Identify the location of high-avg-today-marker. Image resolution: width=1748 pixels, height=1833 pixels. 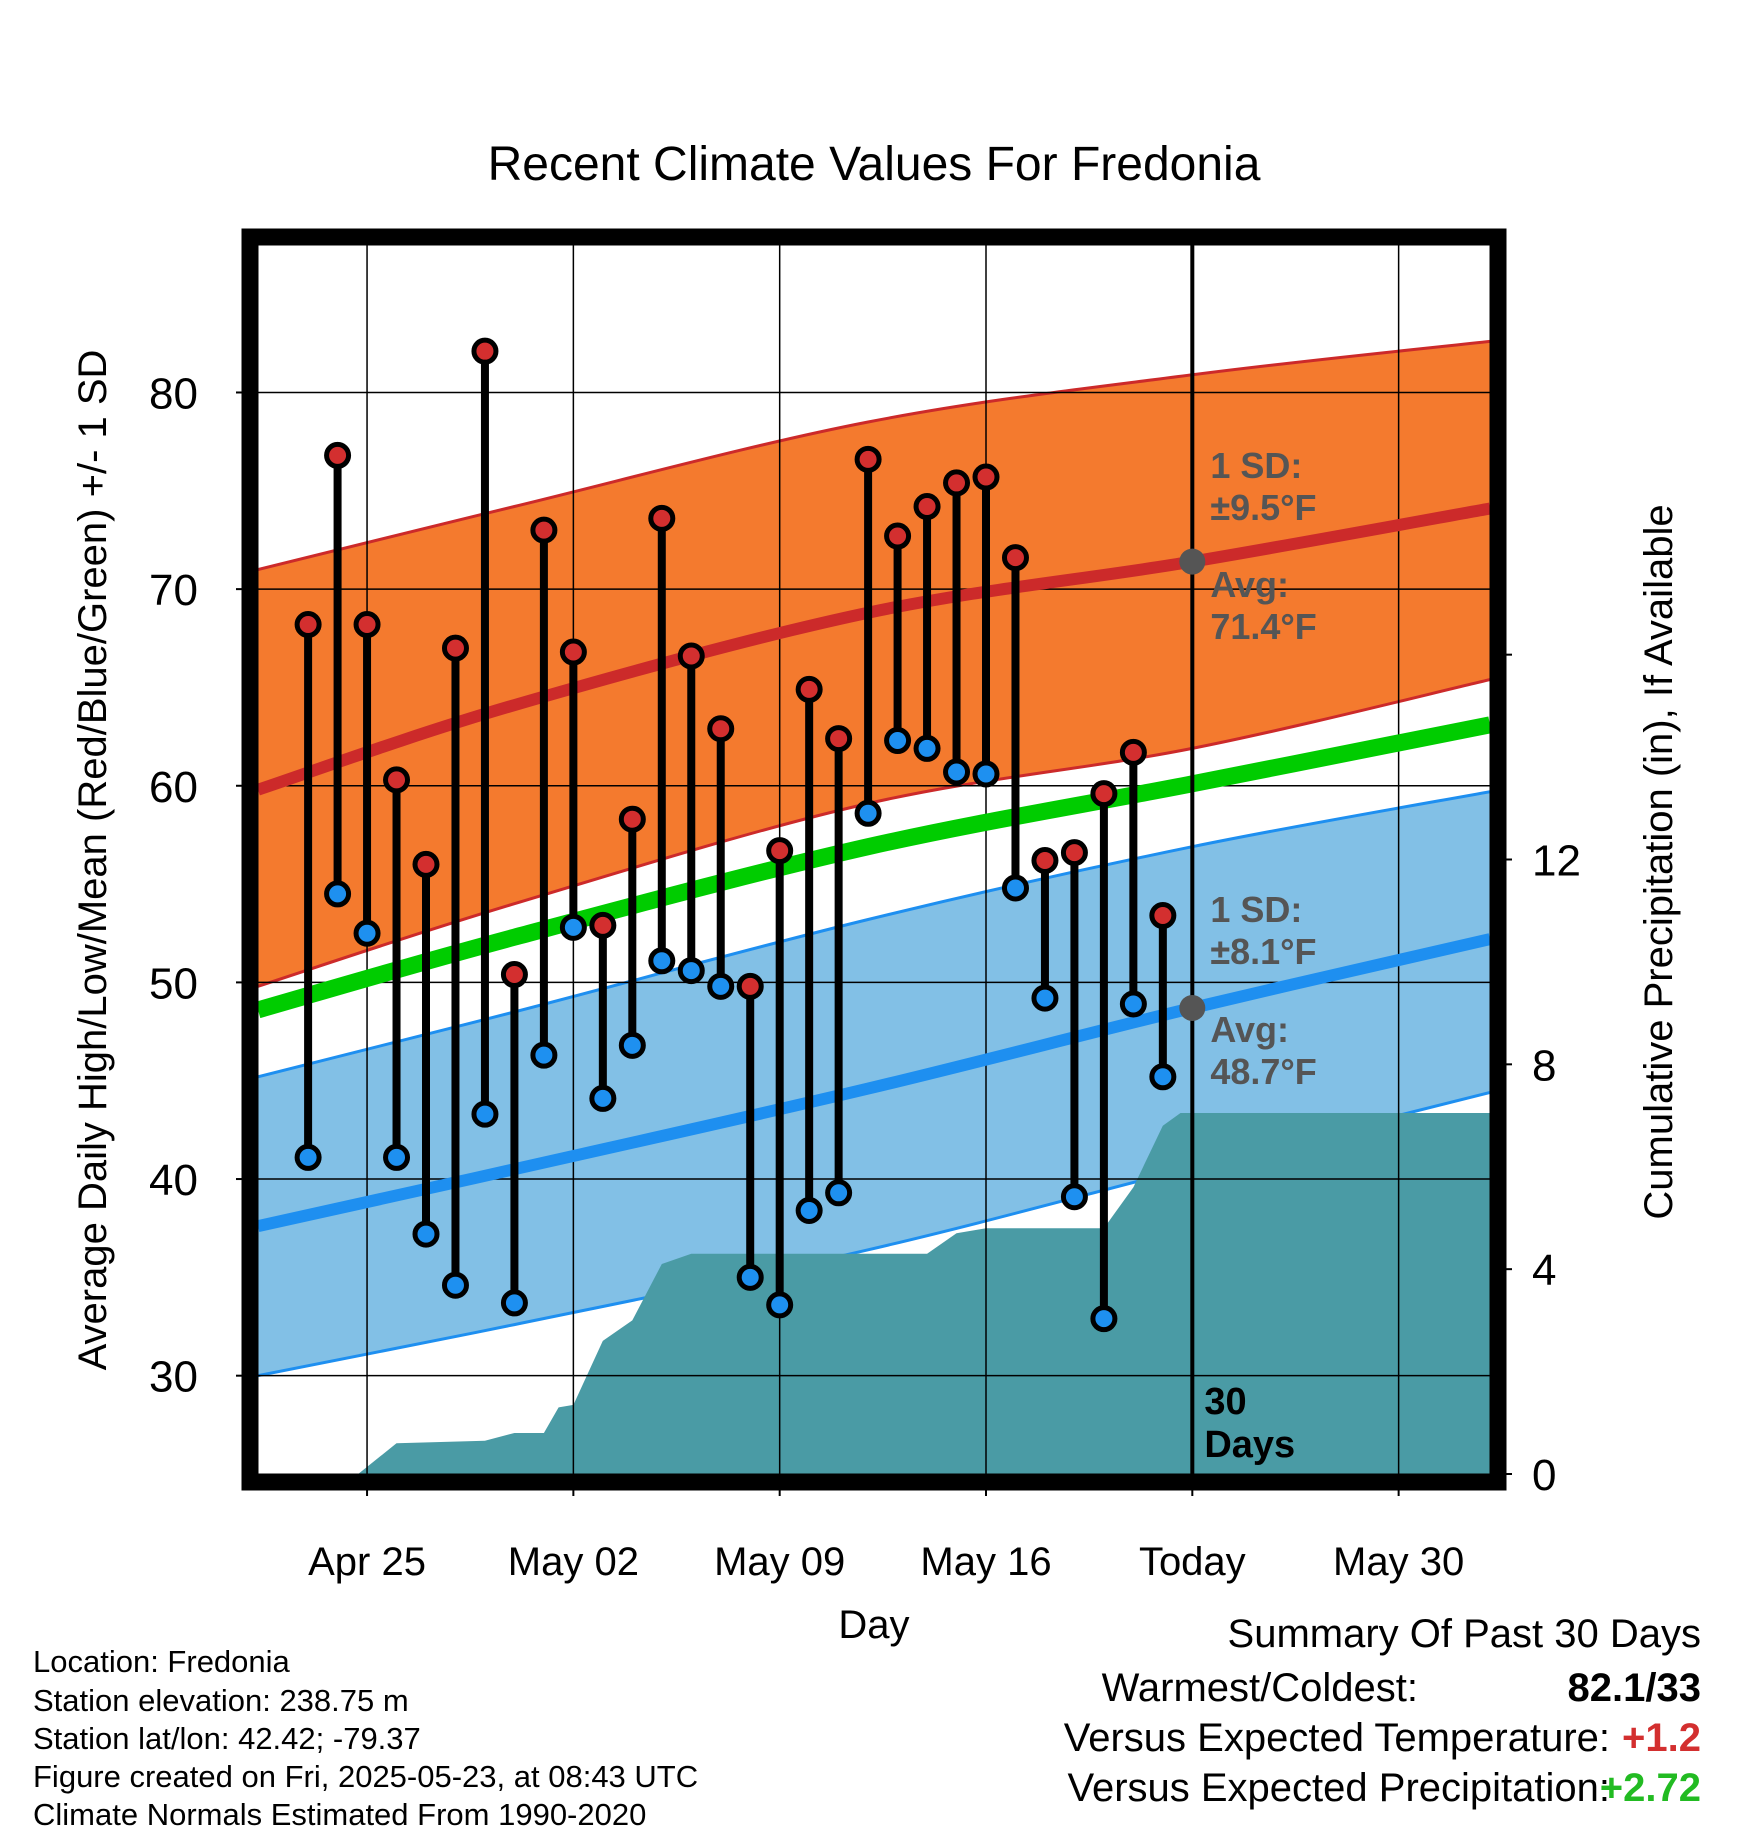
(1192, 561).